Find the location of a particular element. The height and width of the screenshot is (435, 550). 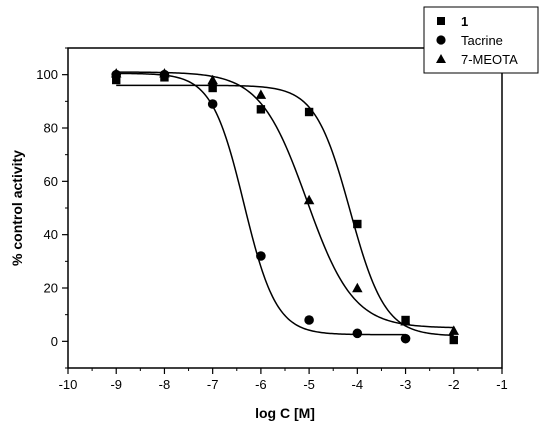

x-axis-ticks: -10 -9 -8 -7 -6 -5 -4 -3 -2 -1 is located at coordinates (283, 380).